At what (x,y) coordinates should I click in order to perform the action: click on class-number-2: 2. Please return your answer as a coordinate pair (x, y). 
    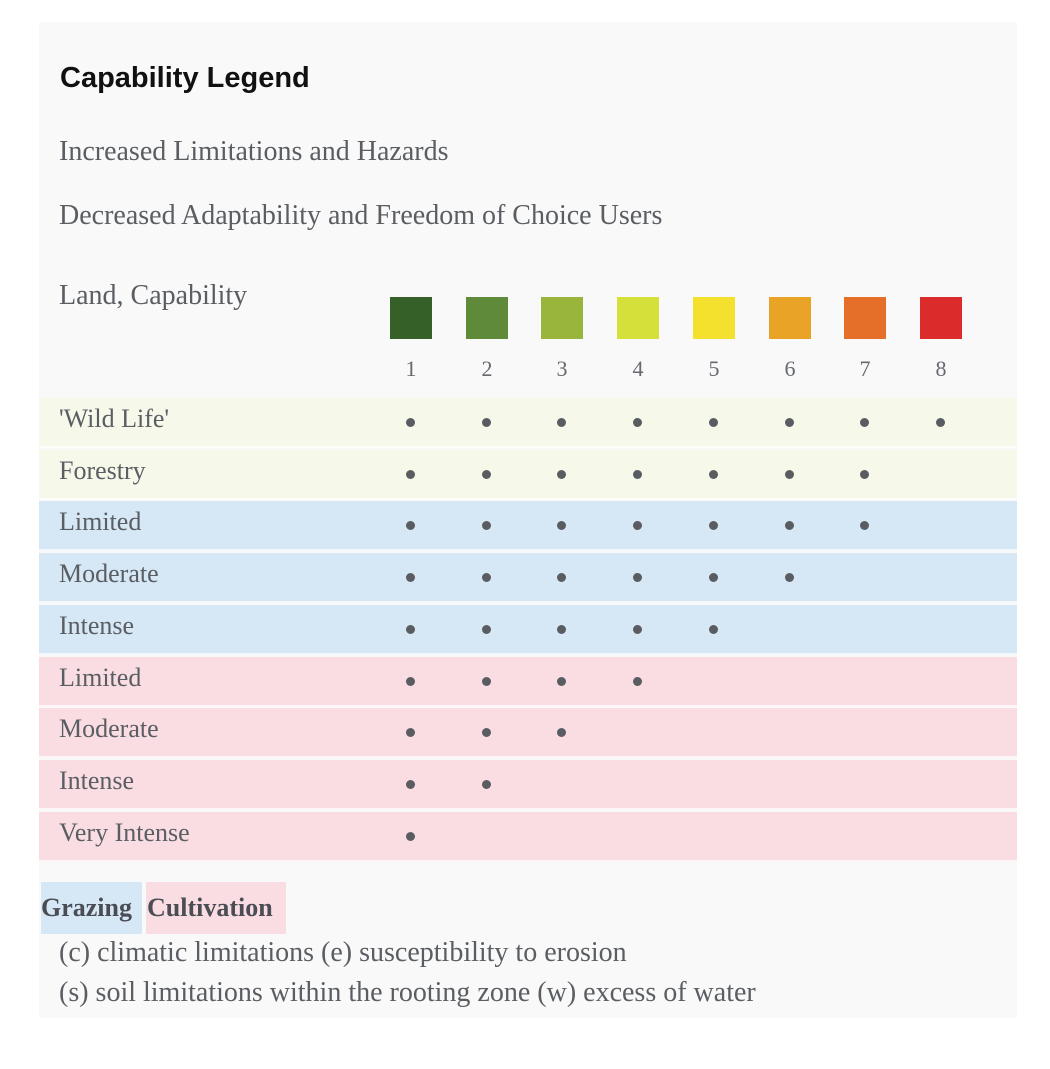
    Looking at the image, I should click on (487, 368).